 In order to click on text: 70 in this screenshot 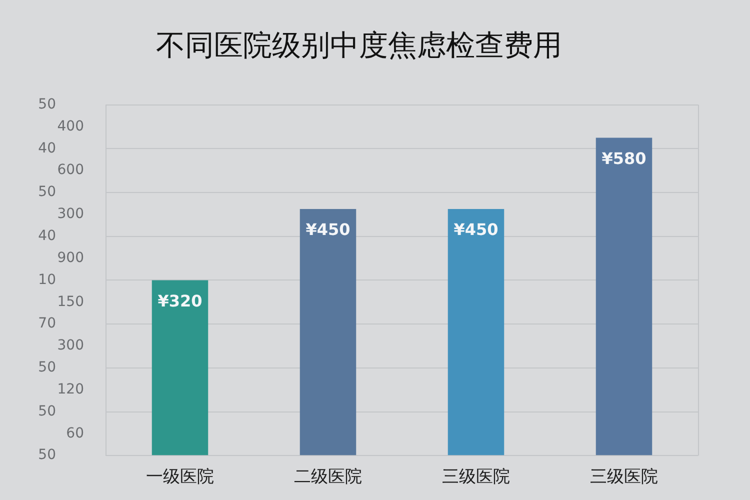, I will do `click(47, 324)`.